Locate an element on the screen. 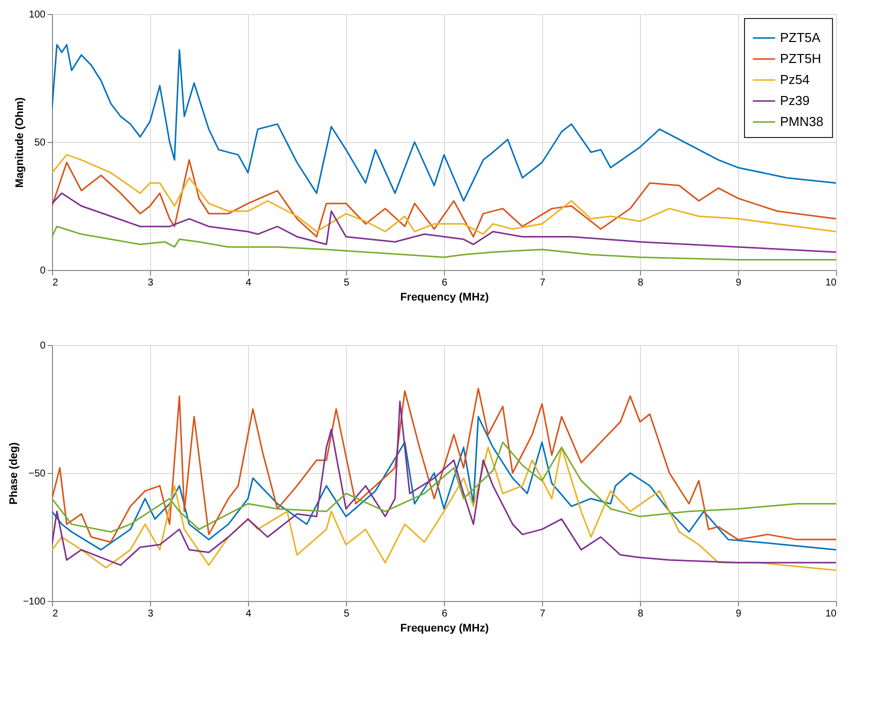 The height and width of the screenshot is (702, 891). legend-label: Pz54 is located at coordinates (795, 79).